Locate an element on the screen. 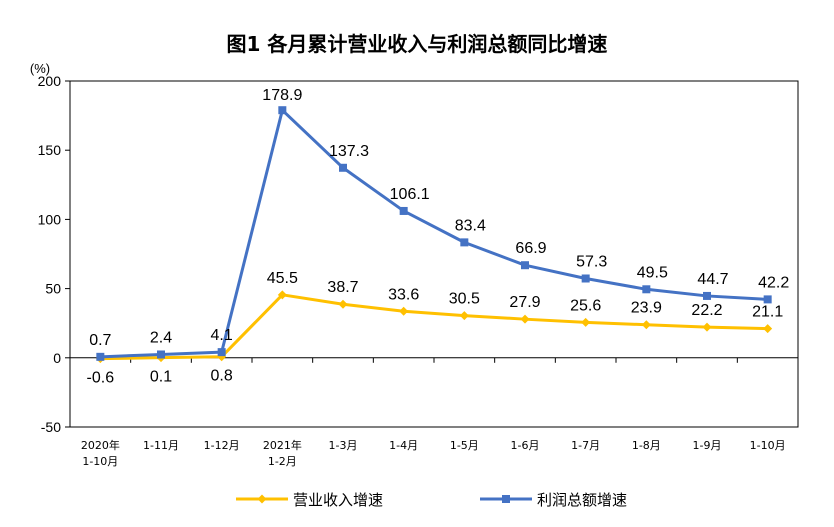  y-tick-label: 0 is located at coordinates (57, 358).